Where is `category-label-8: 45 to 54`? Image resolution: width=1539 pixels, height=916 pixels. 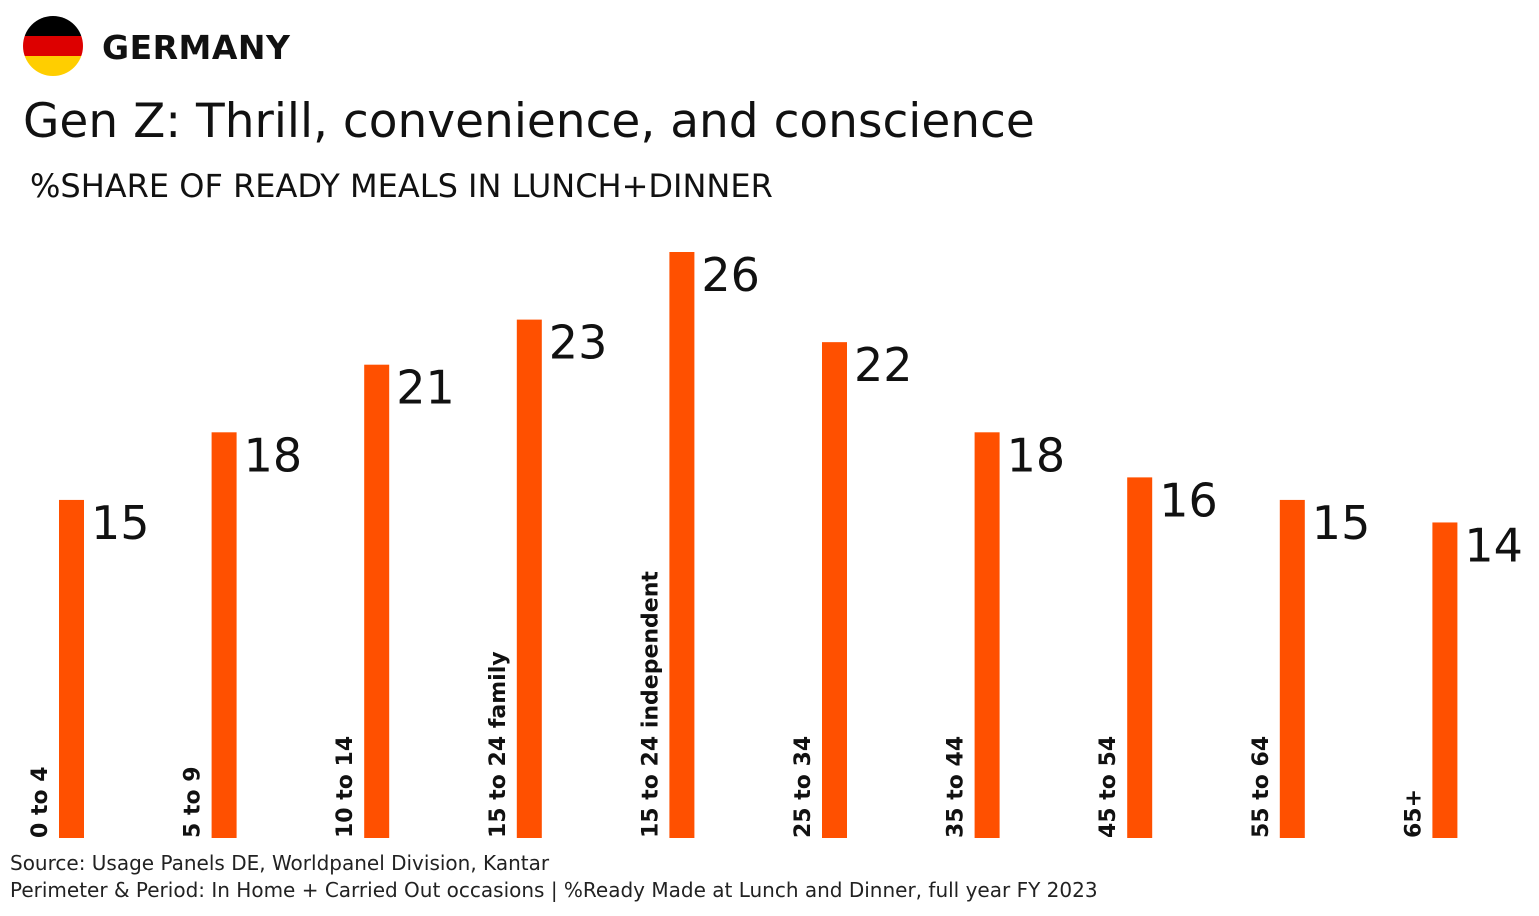
category-label-8: 45 to 54 is located at coordinates (1108, 787).